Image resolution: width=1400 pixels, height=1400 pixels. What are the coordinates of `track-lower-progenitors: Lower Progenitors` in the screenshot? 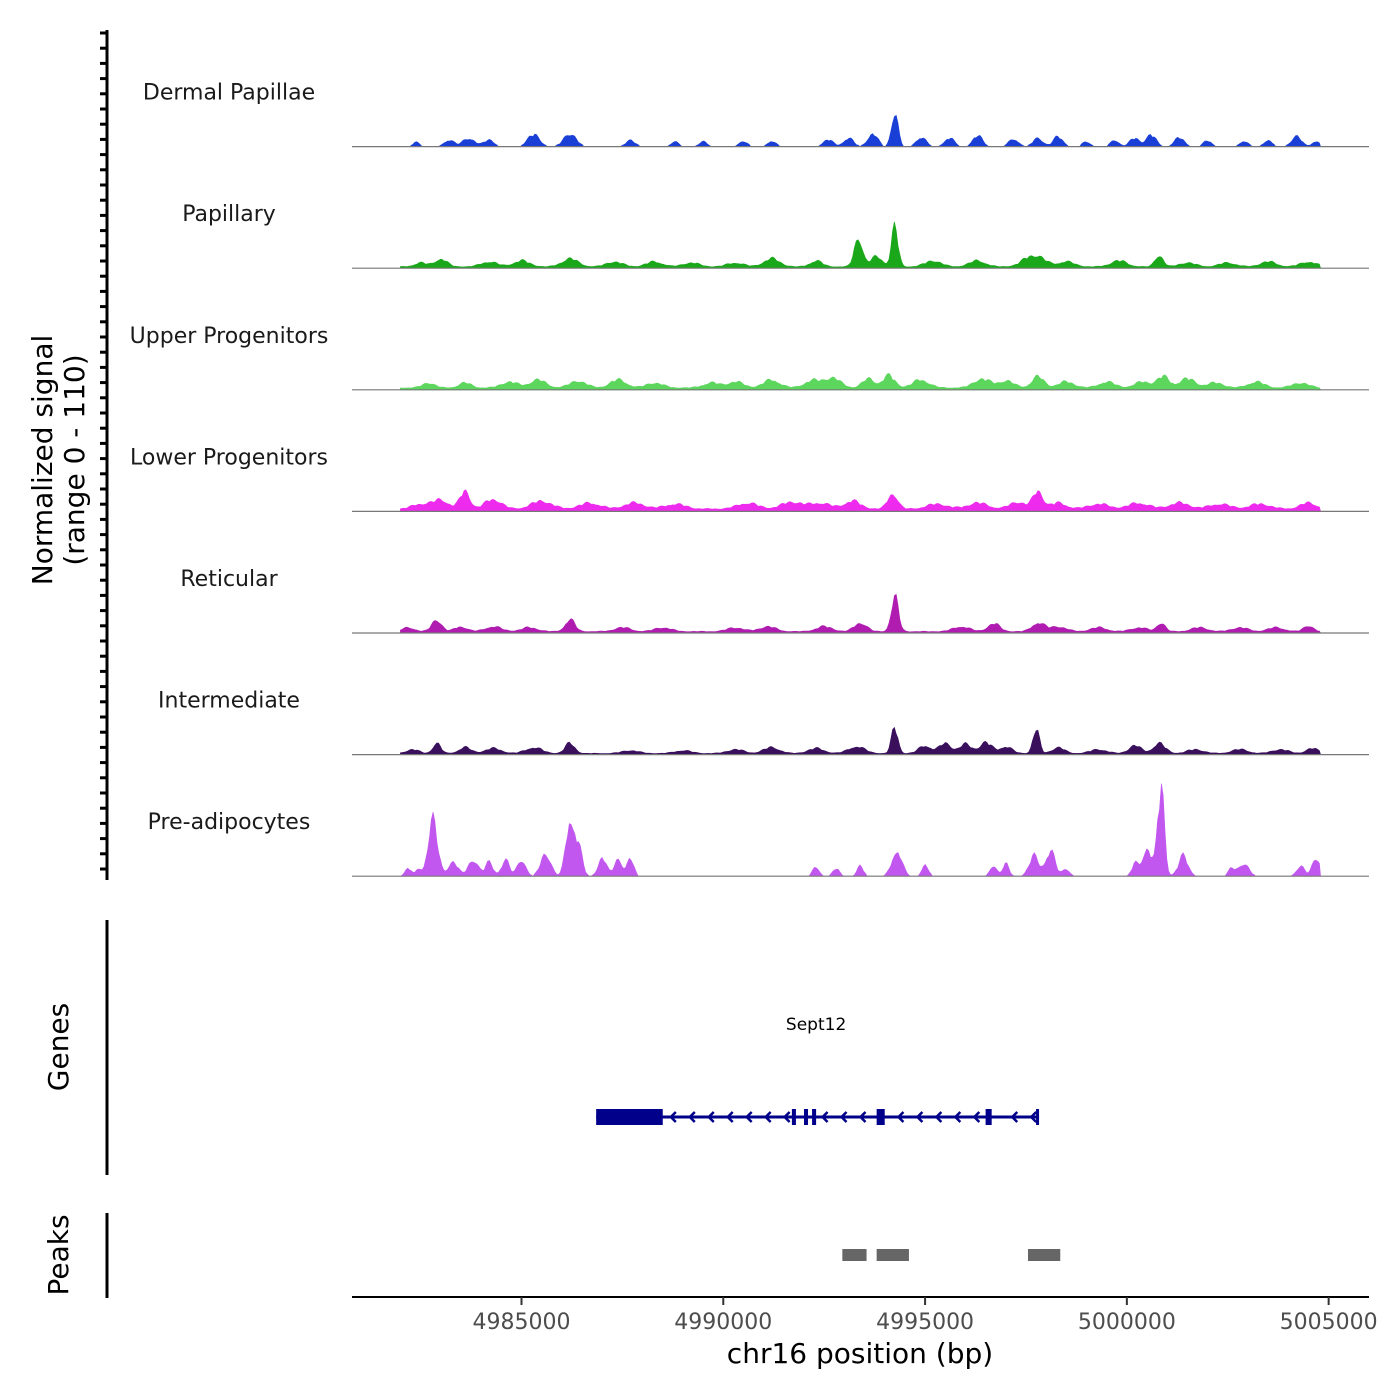 It's located at (749, 478).